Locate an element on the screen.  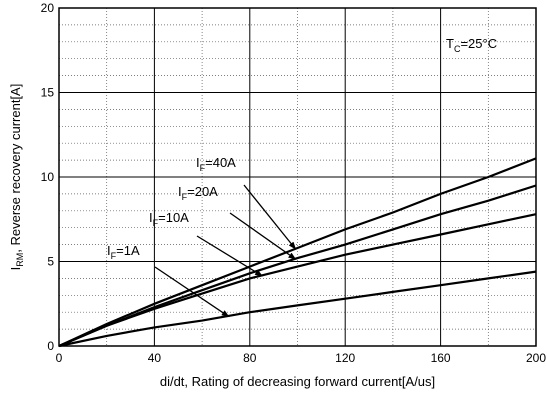
tc-main: T is located at coordinates (450, 43).